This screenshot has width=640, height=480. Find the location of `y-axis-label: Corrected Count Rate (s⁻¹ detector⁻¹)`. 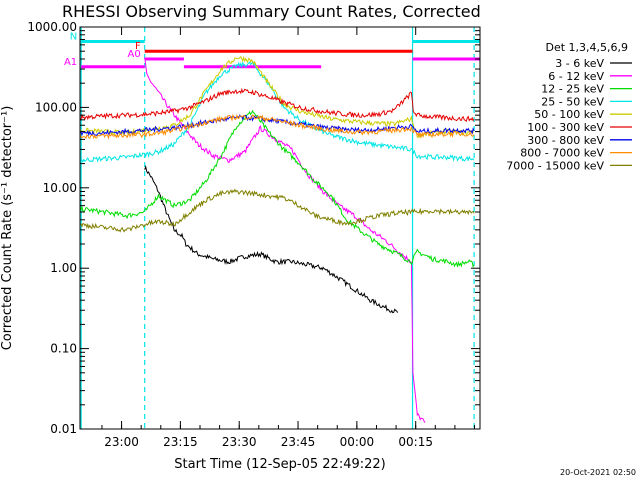

y-axis-label: Corrected Count Rate (s⁻¹ detector⁻¹) is located at coordinates (7, 228).